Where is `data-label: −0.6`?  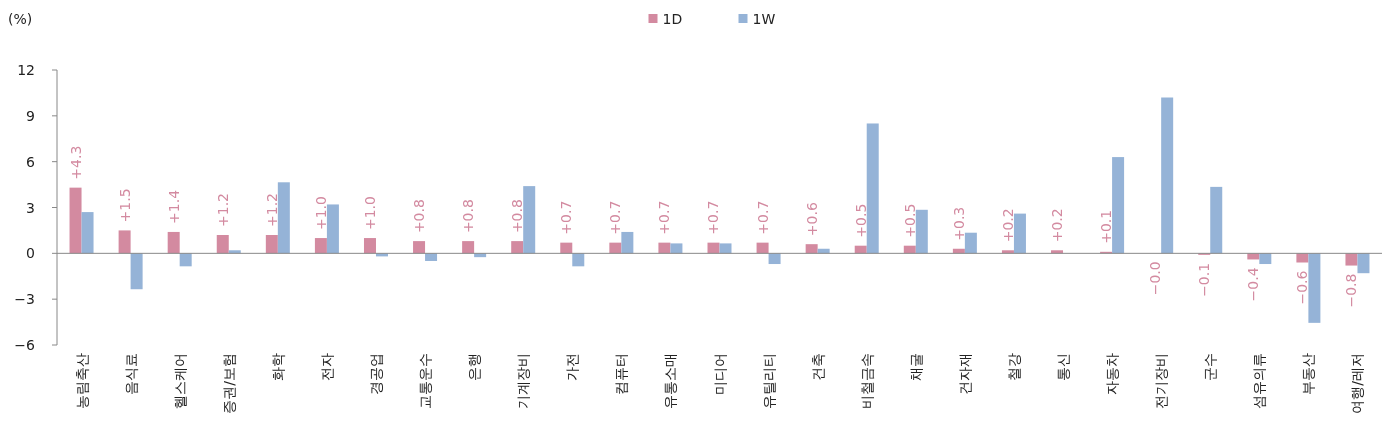
data-label: −0.6 is located at coordinates (1302, 287).